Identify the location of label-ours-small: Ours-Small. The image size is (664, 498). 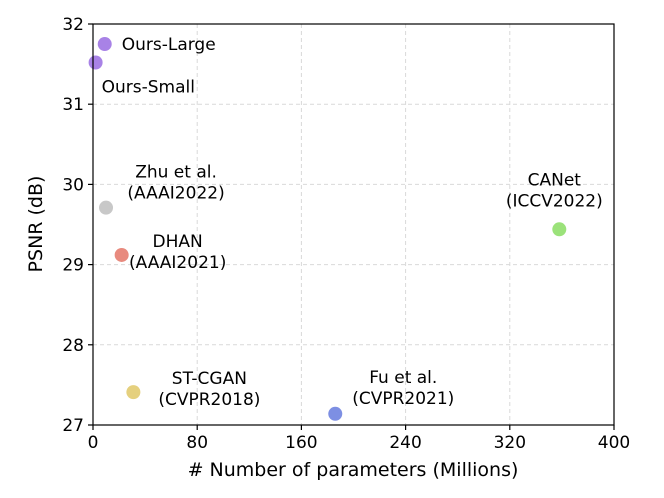
(148, 87).